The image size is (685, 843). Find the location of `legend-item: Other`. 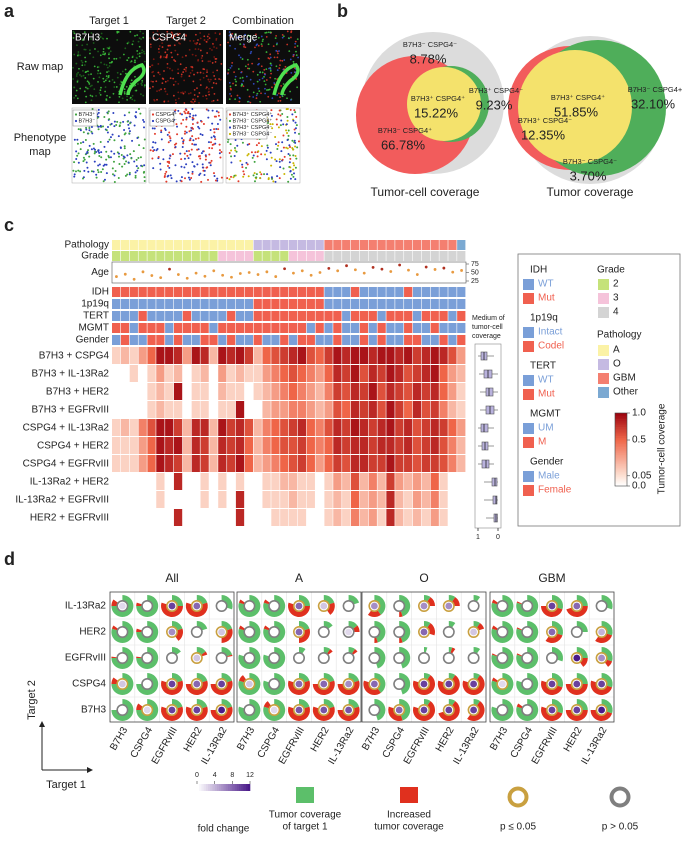

legend-item: Other is located at coordinates (626, 392).